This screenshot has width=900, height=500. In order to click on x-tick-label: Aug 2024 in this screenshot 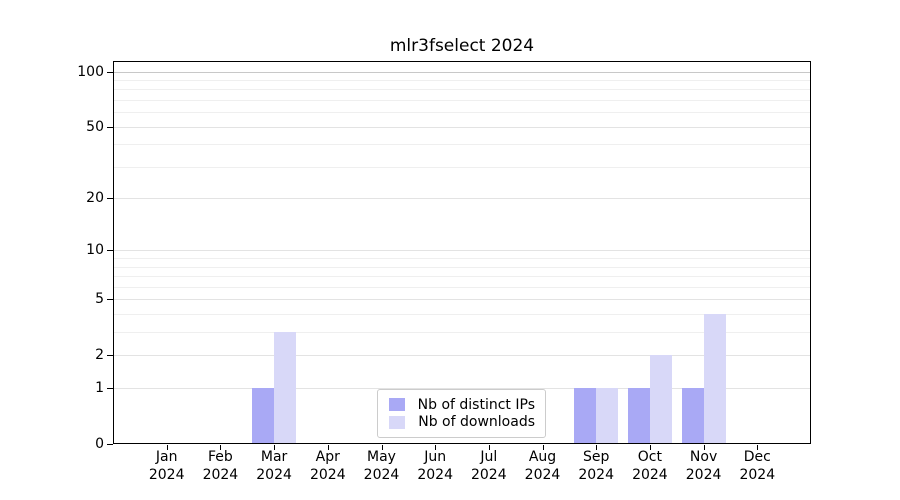, I will do `click(542, 466)`.